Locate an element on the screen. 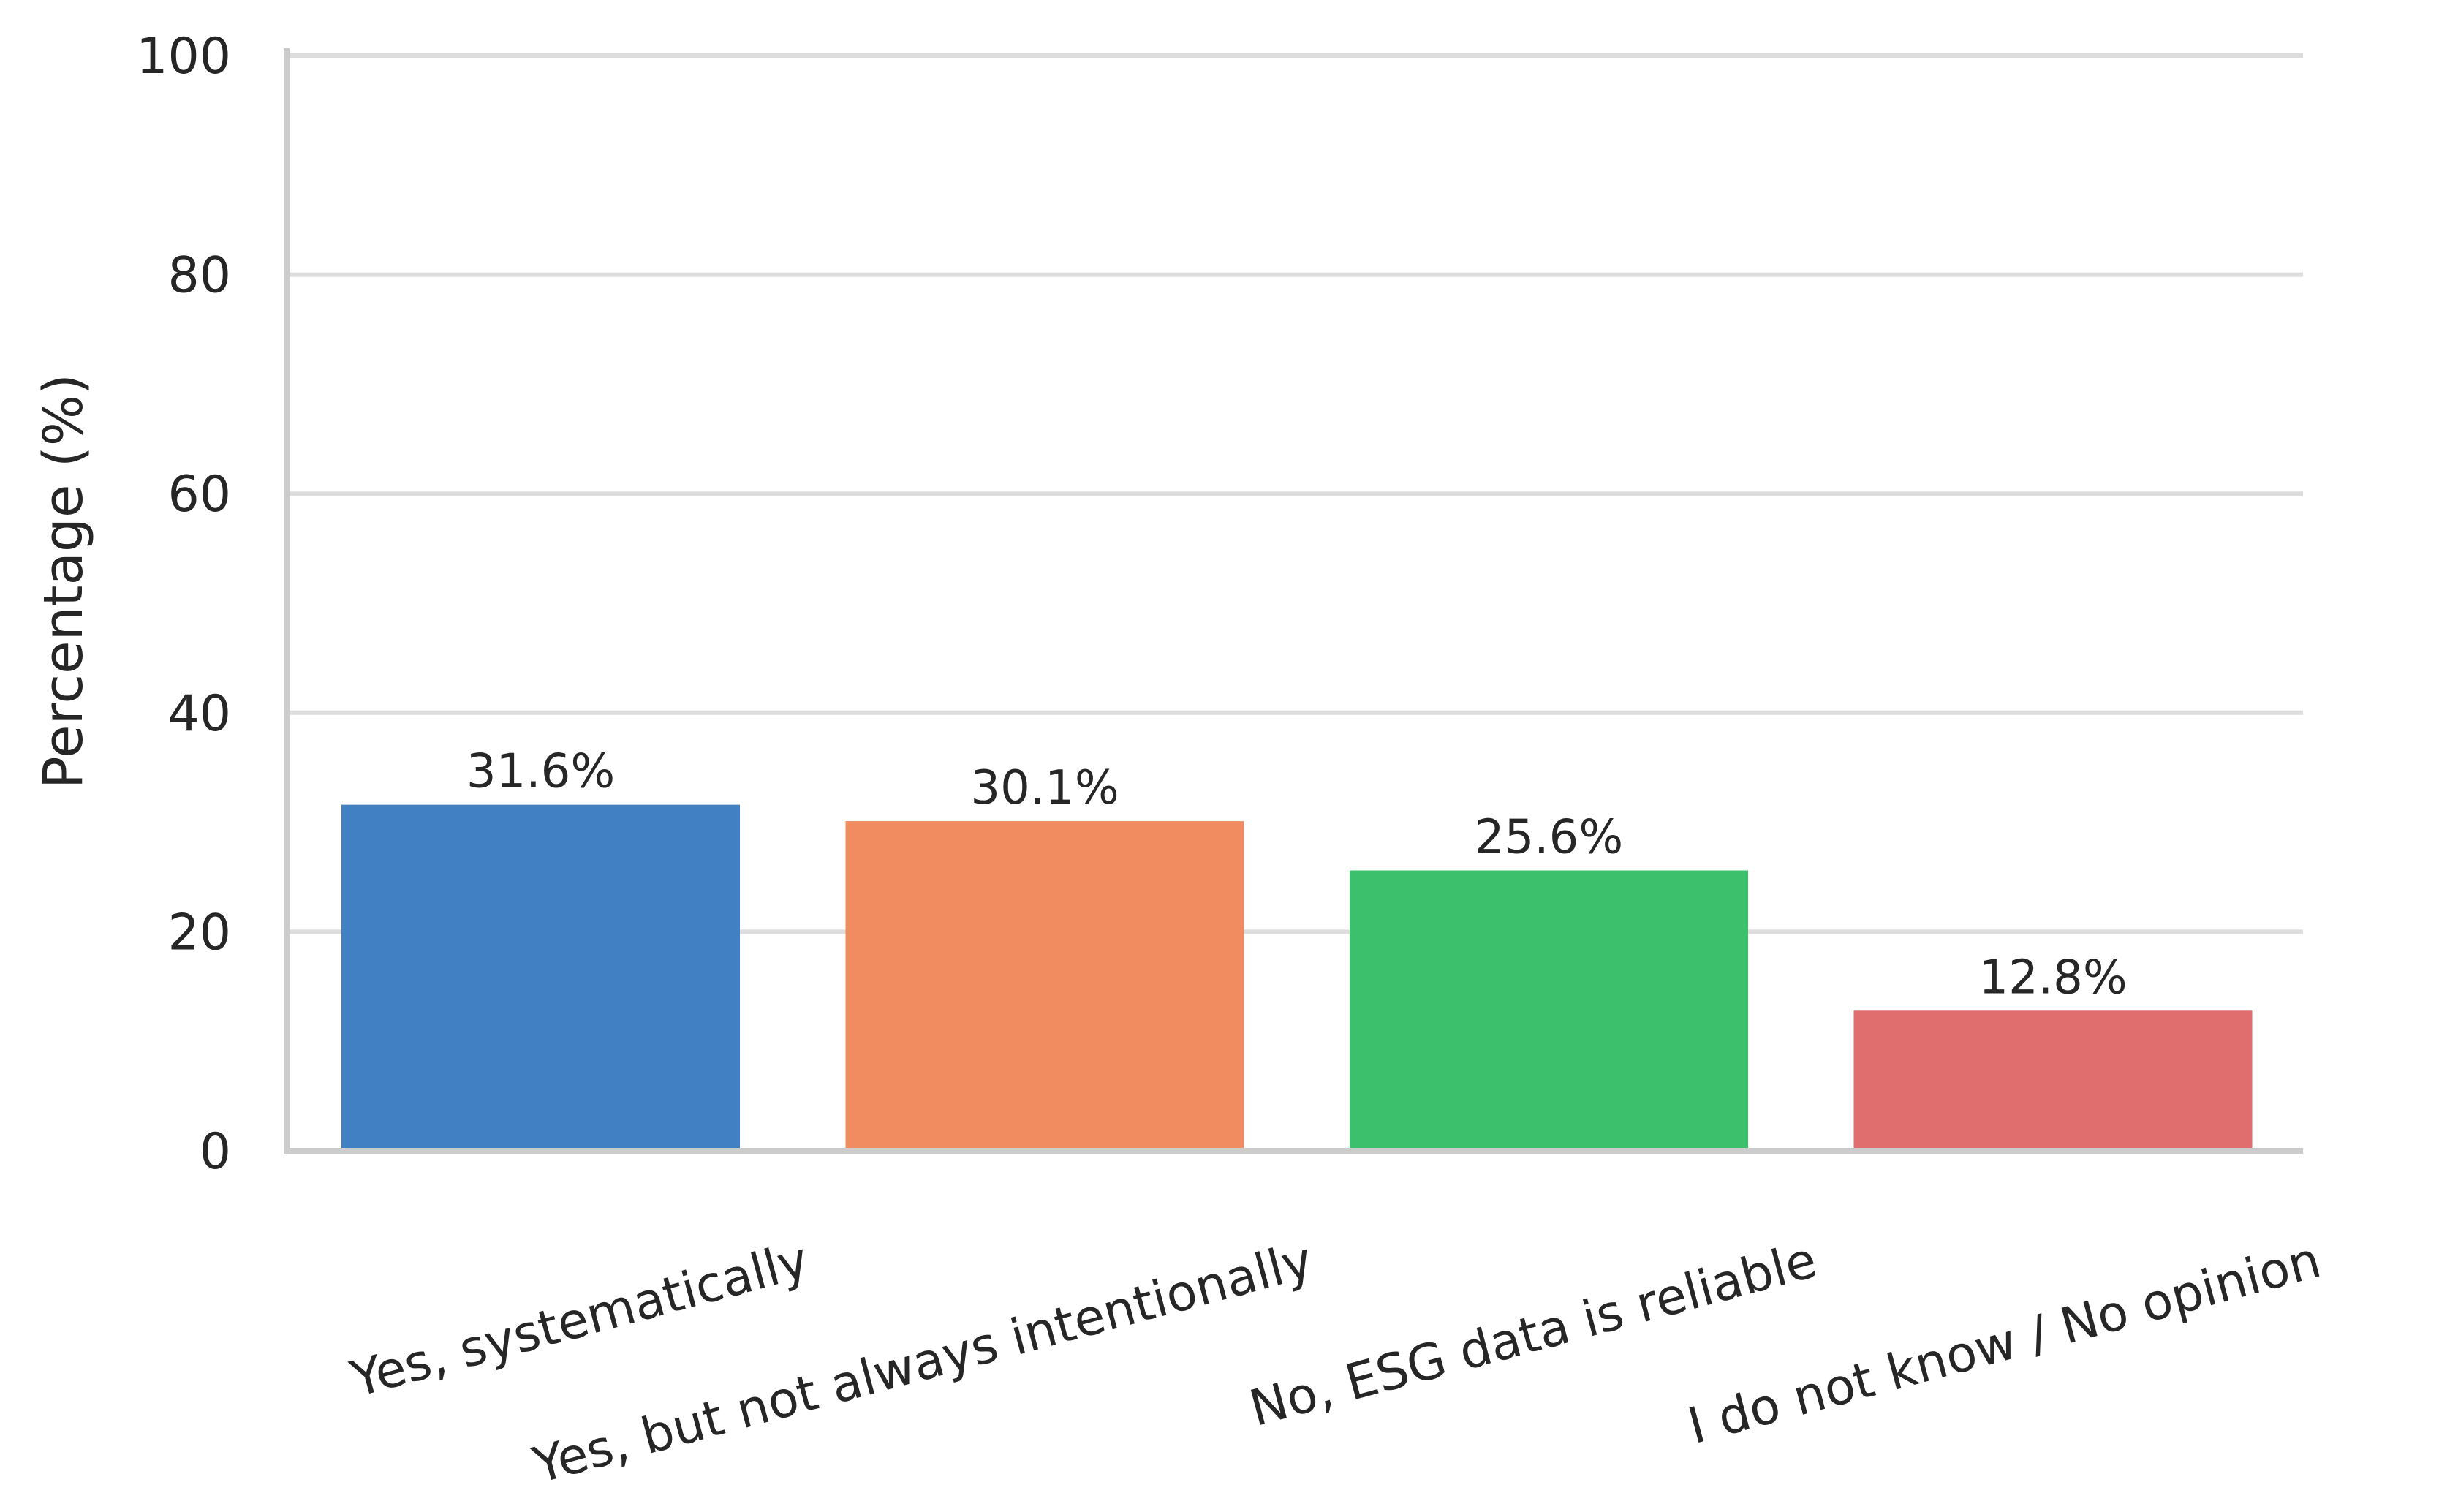  y-axis-title: Percentage (%) is located at coordinates (63, 581).